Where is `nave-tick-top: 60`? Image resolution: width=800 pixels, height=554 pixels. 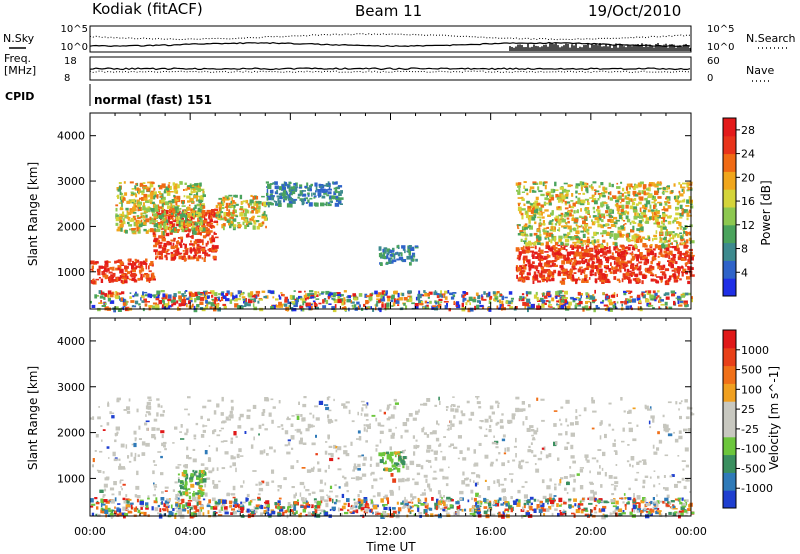
nave-tick-top: 60 is located at coordinates (713, 61).